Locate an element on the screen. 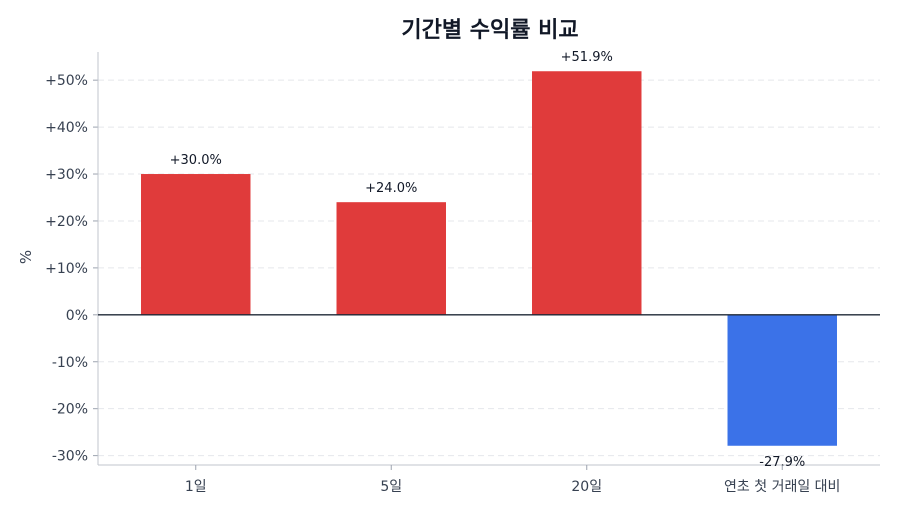 Image resolution: width=900 pixels, height=514 pixels. x-tick-label: 연초 첫 거래일 대비 is located at coordinates (782, 487).